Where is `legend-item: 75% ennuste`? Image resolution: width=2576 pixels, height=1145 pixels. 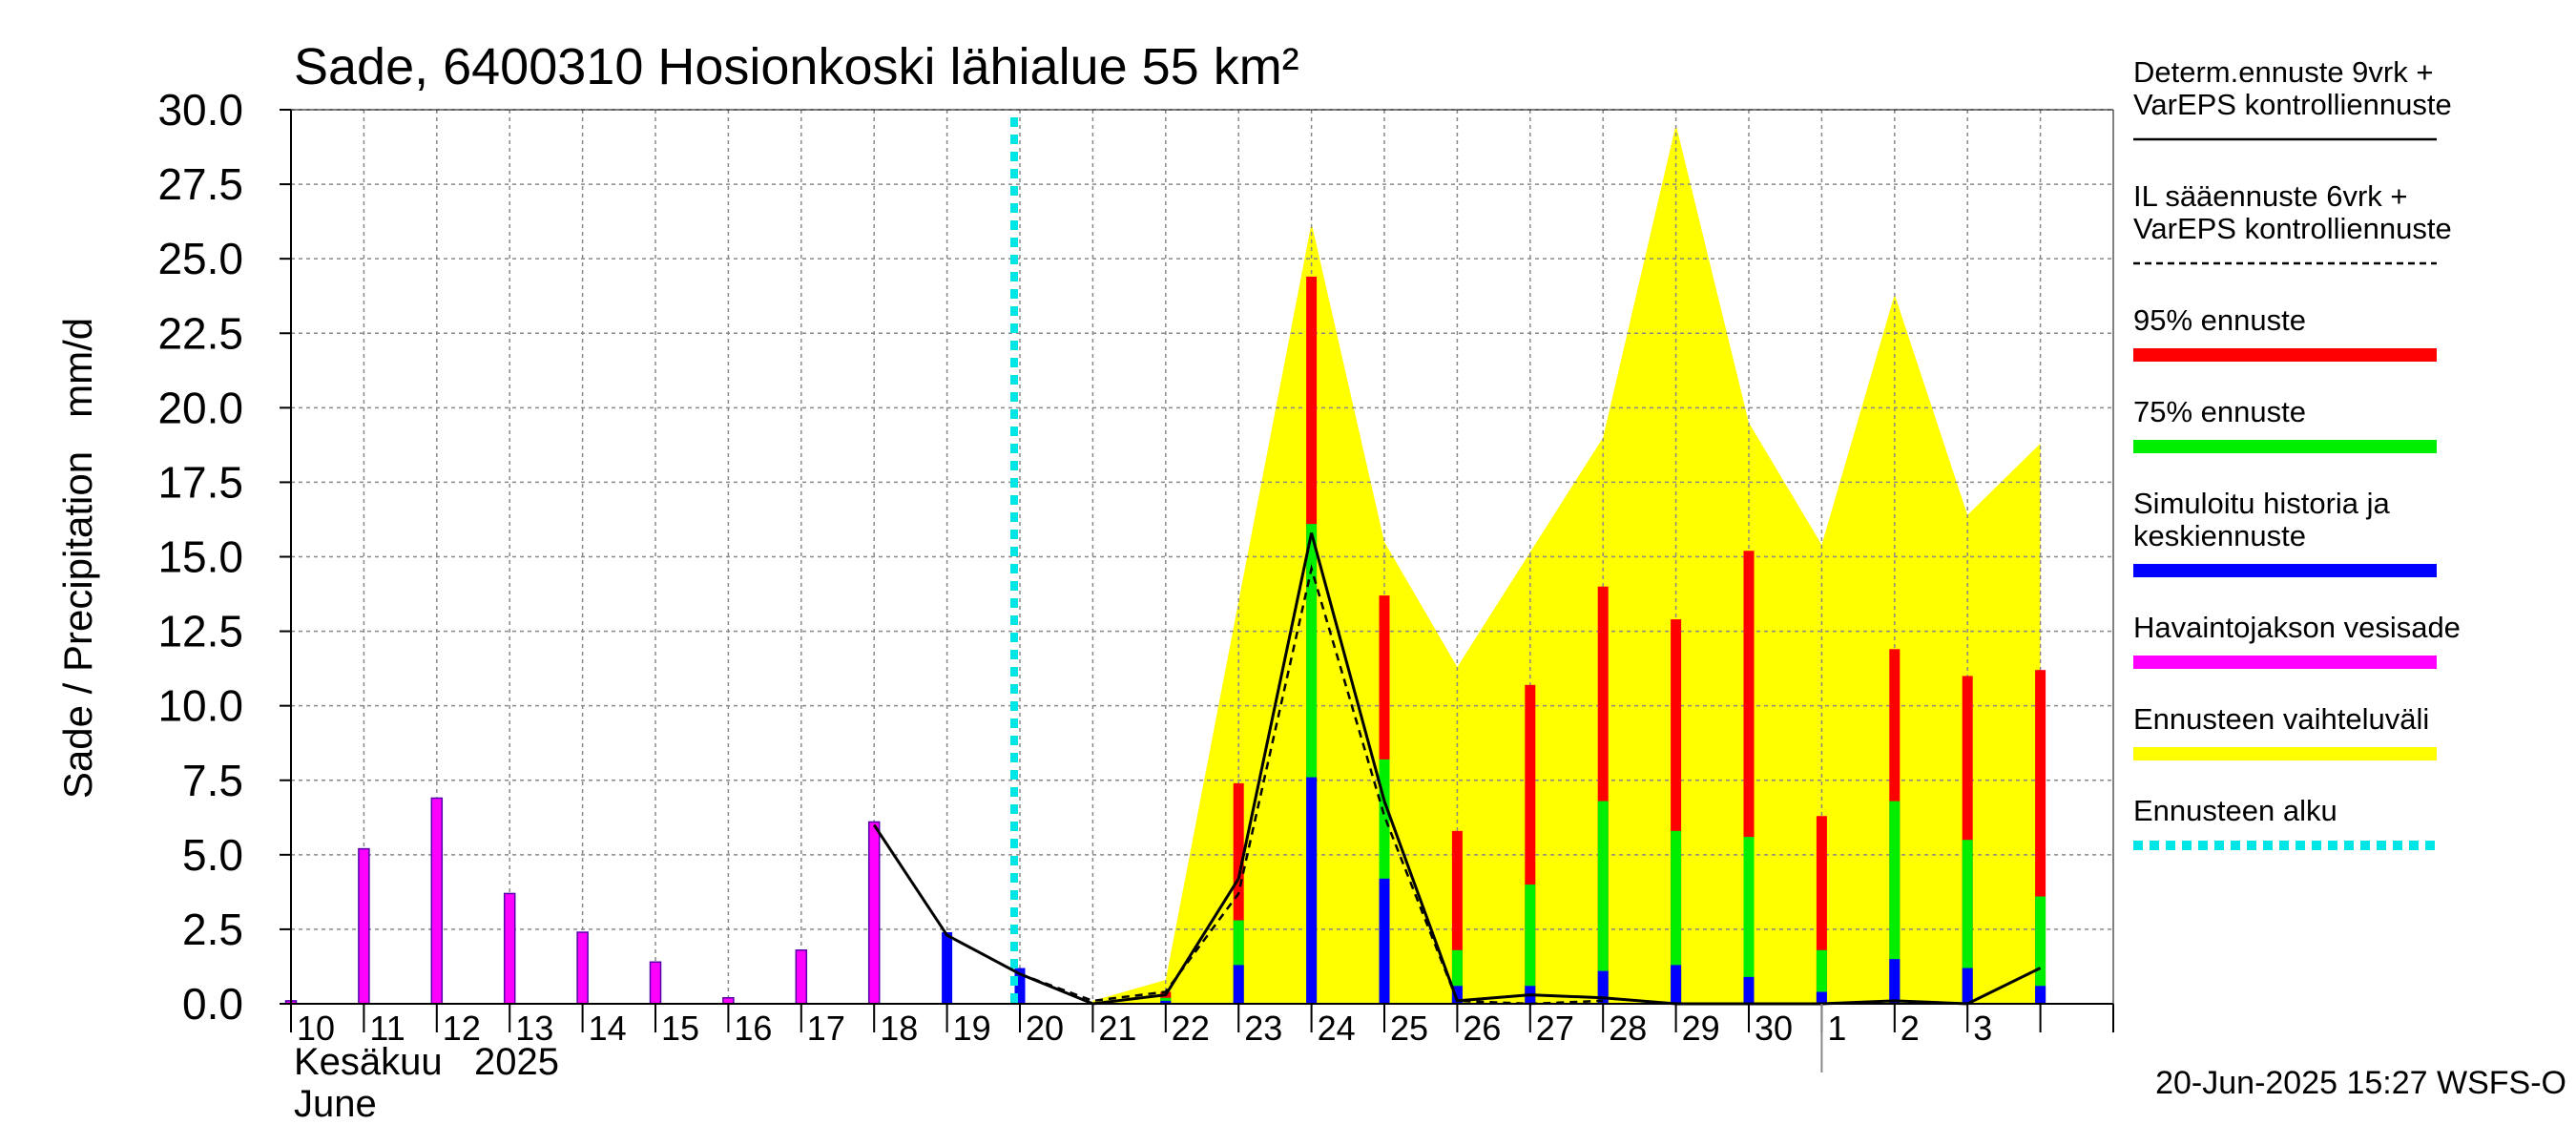
legend-item: 75% ennuste is located at coordinates (2285, 424).